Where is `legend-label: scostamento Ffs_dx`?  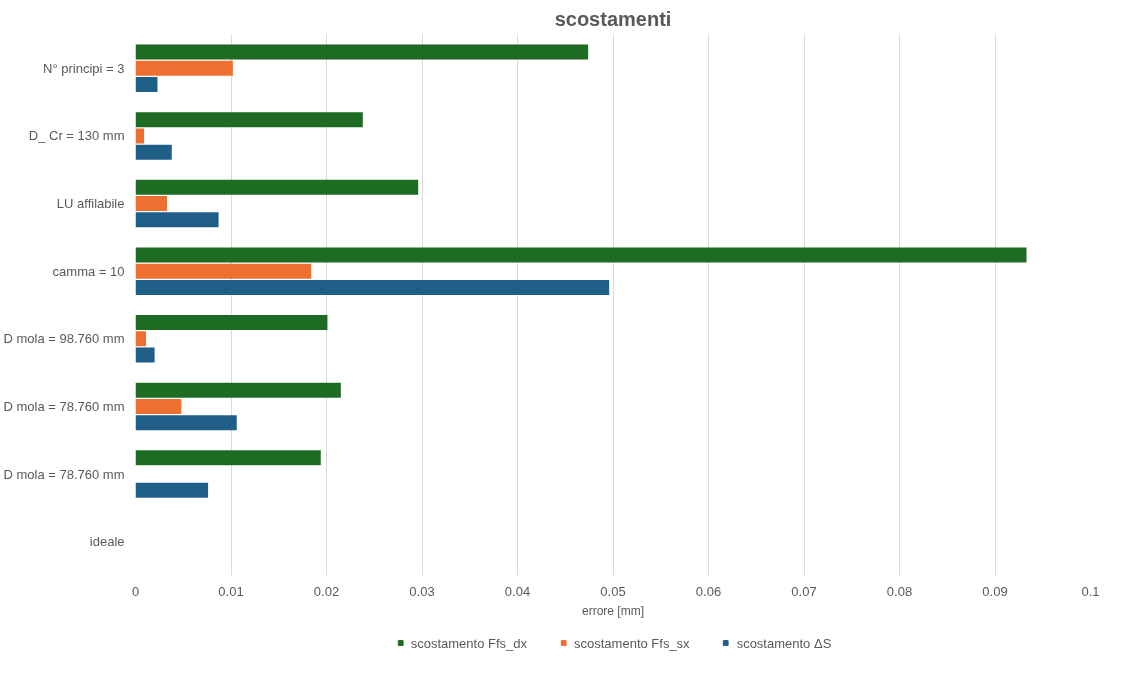
legend-label: scostamento Ffs_dx is located at coordinates (469, 642).